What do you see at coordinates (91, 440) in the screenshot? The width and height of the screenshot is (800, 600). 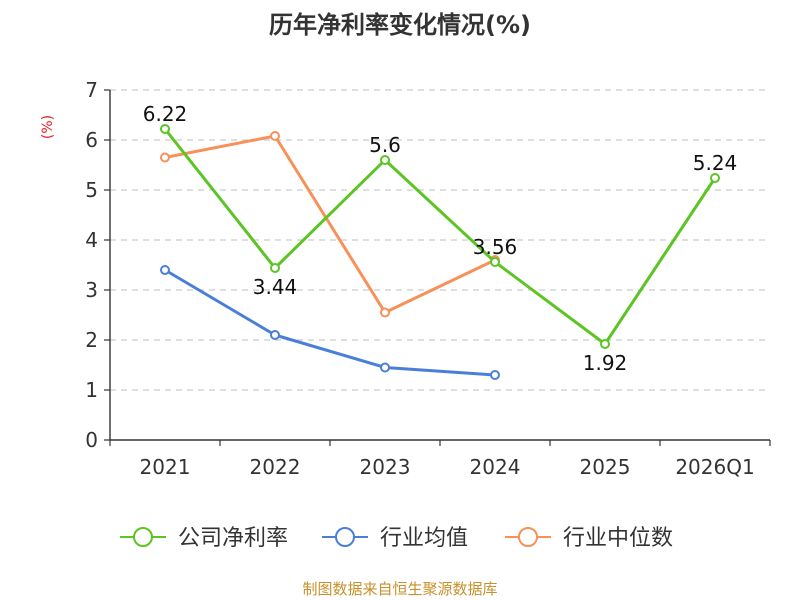 I see `y-tick-label: 0` at bounding box center [91, 440].